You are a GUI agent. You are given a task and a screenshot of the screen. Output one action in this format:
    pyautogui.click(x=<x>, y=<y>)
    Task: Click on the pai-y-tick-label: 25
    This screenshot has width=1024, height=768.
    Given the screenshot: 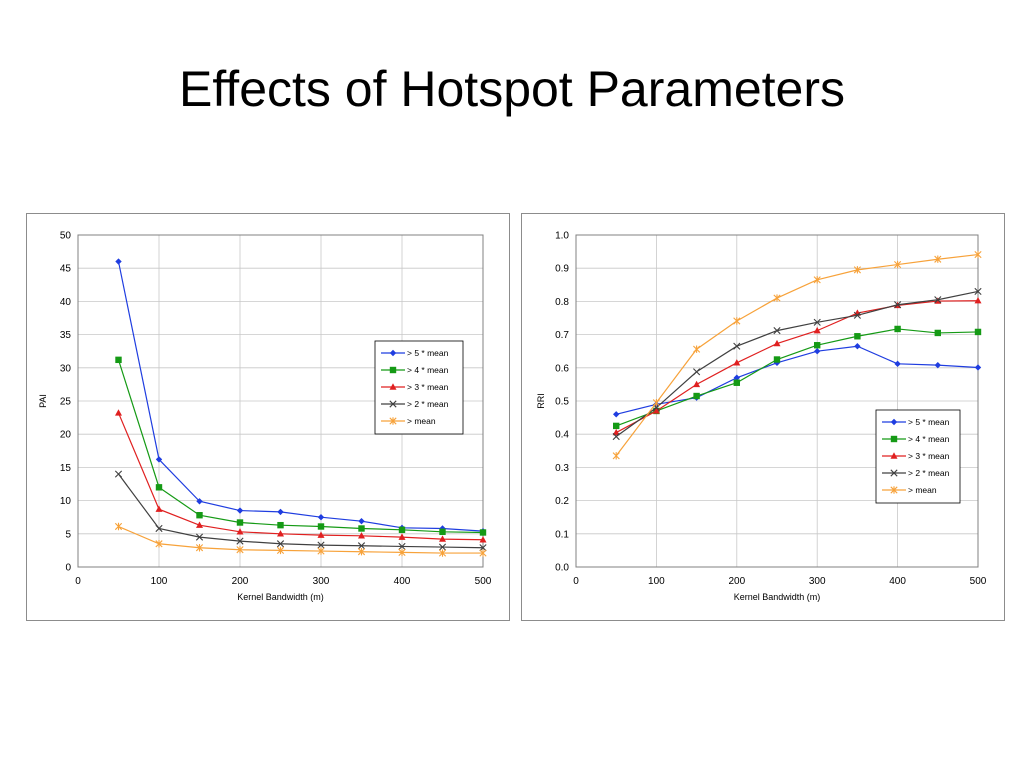 What is the action you would take?
    pyautogui.click(x=66, y=402)
    